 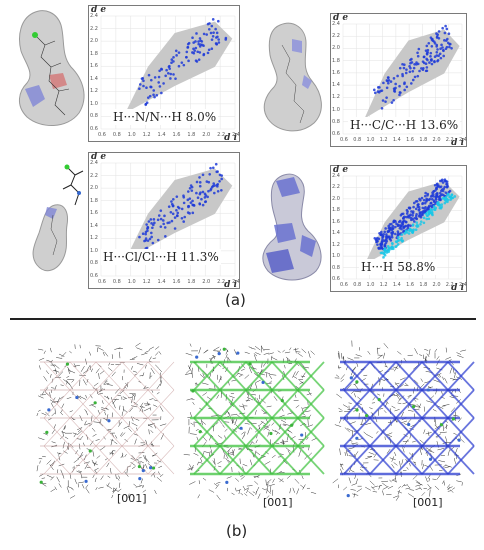 What do you see at coordinates (235, 300) in the screenshot?
I see `panel-a-caption: (a)` at bounding box center [235, 300].